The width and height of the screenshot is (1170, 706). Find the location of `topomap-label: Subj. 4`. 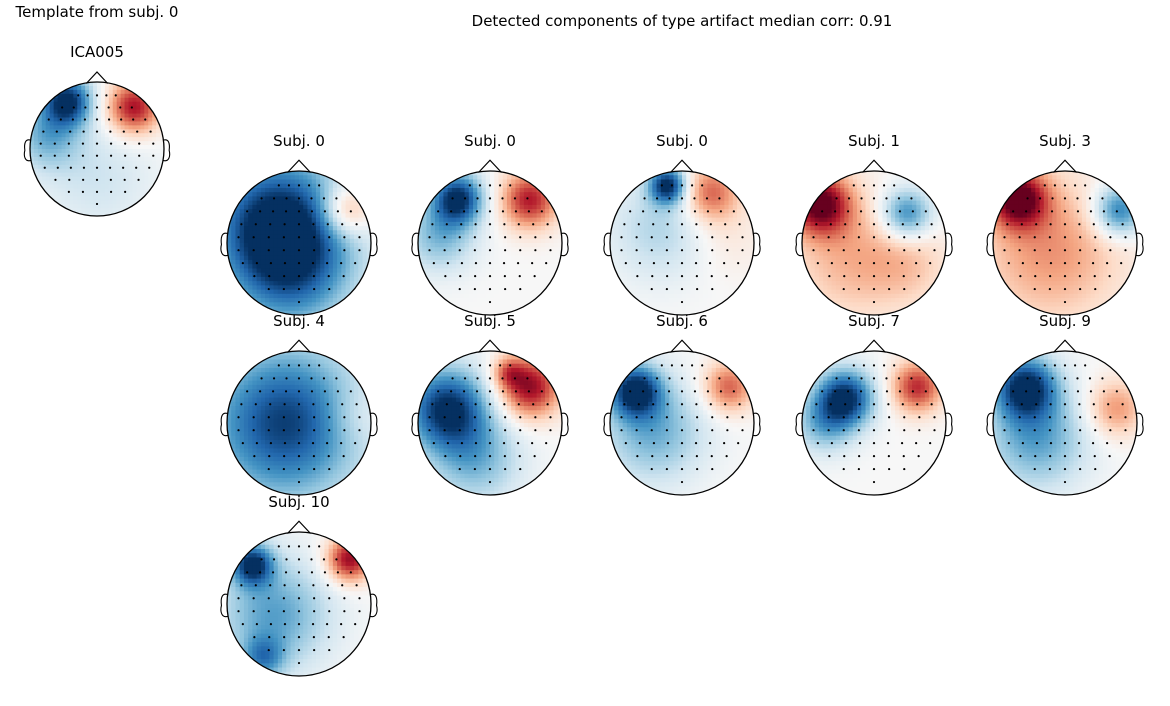

topomap-label: Subj. 4 is located at coordinates (299, 321).